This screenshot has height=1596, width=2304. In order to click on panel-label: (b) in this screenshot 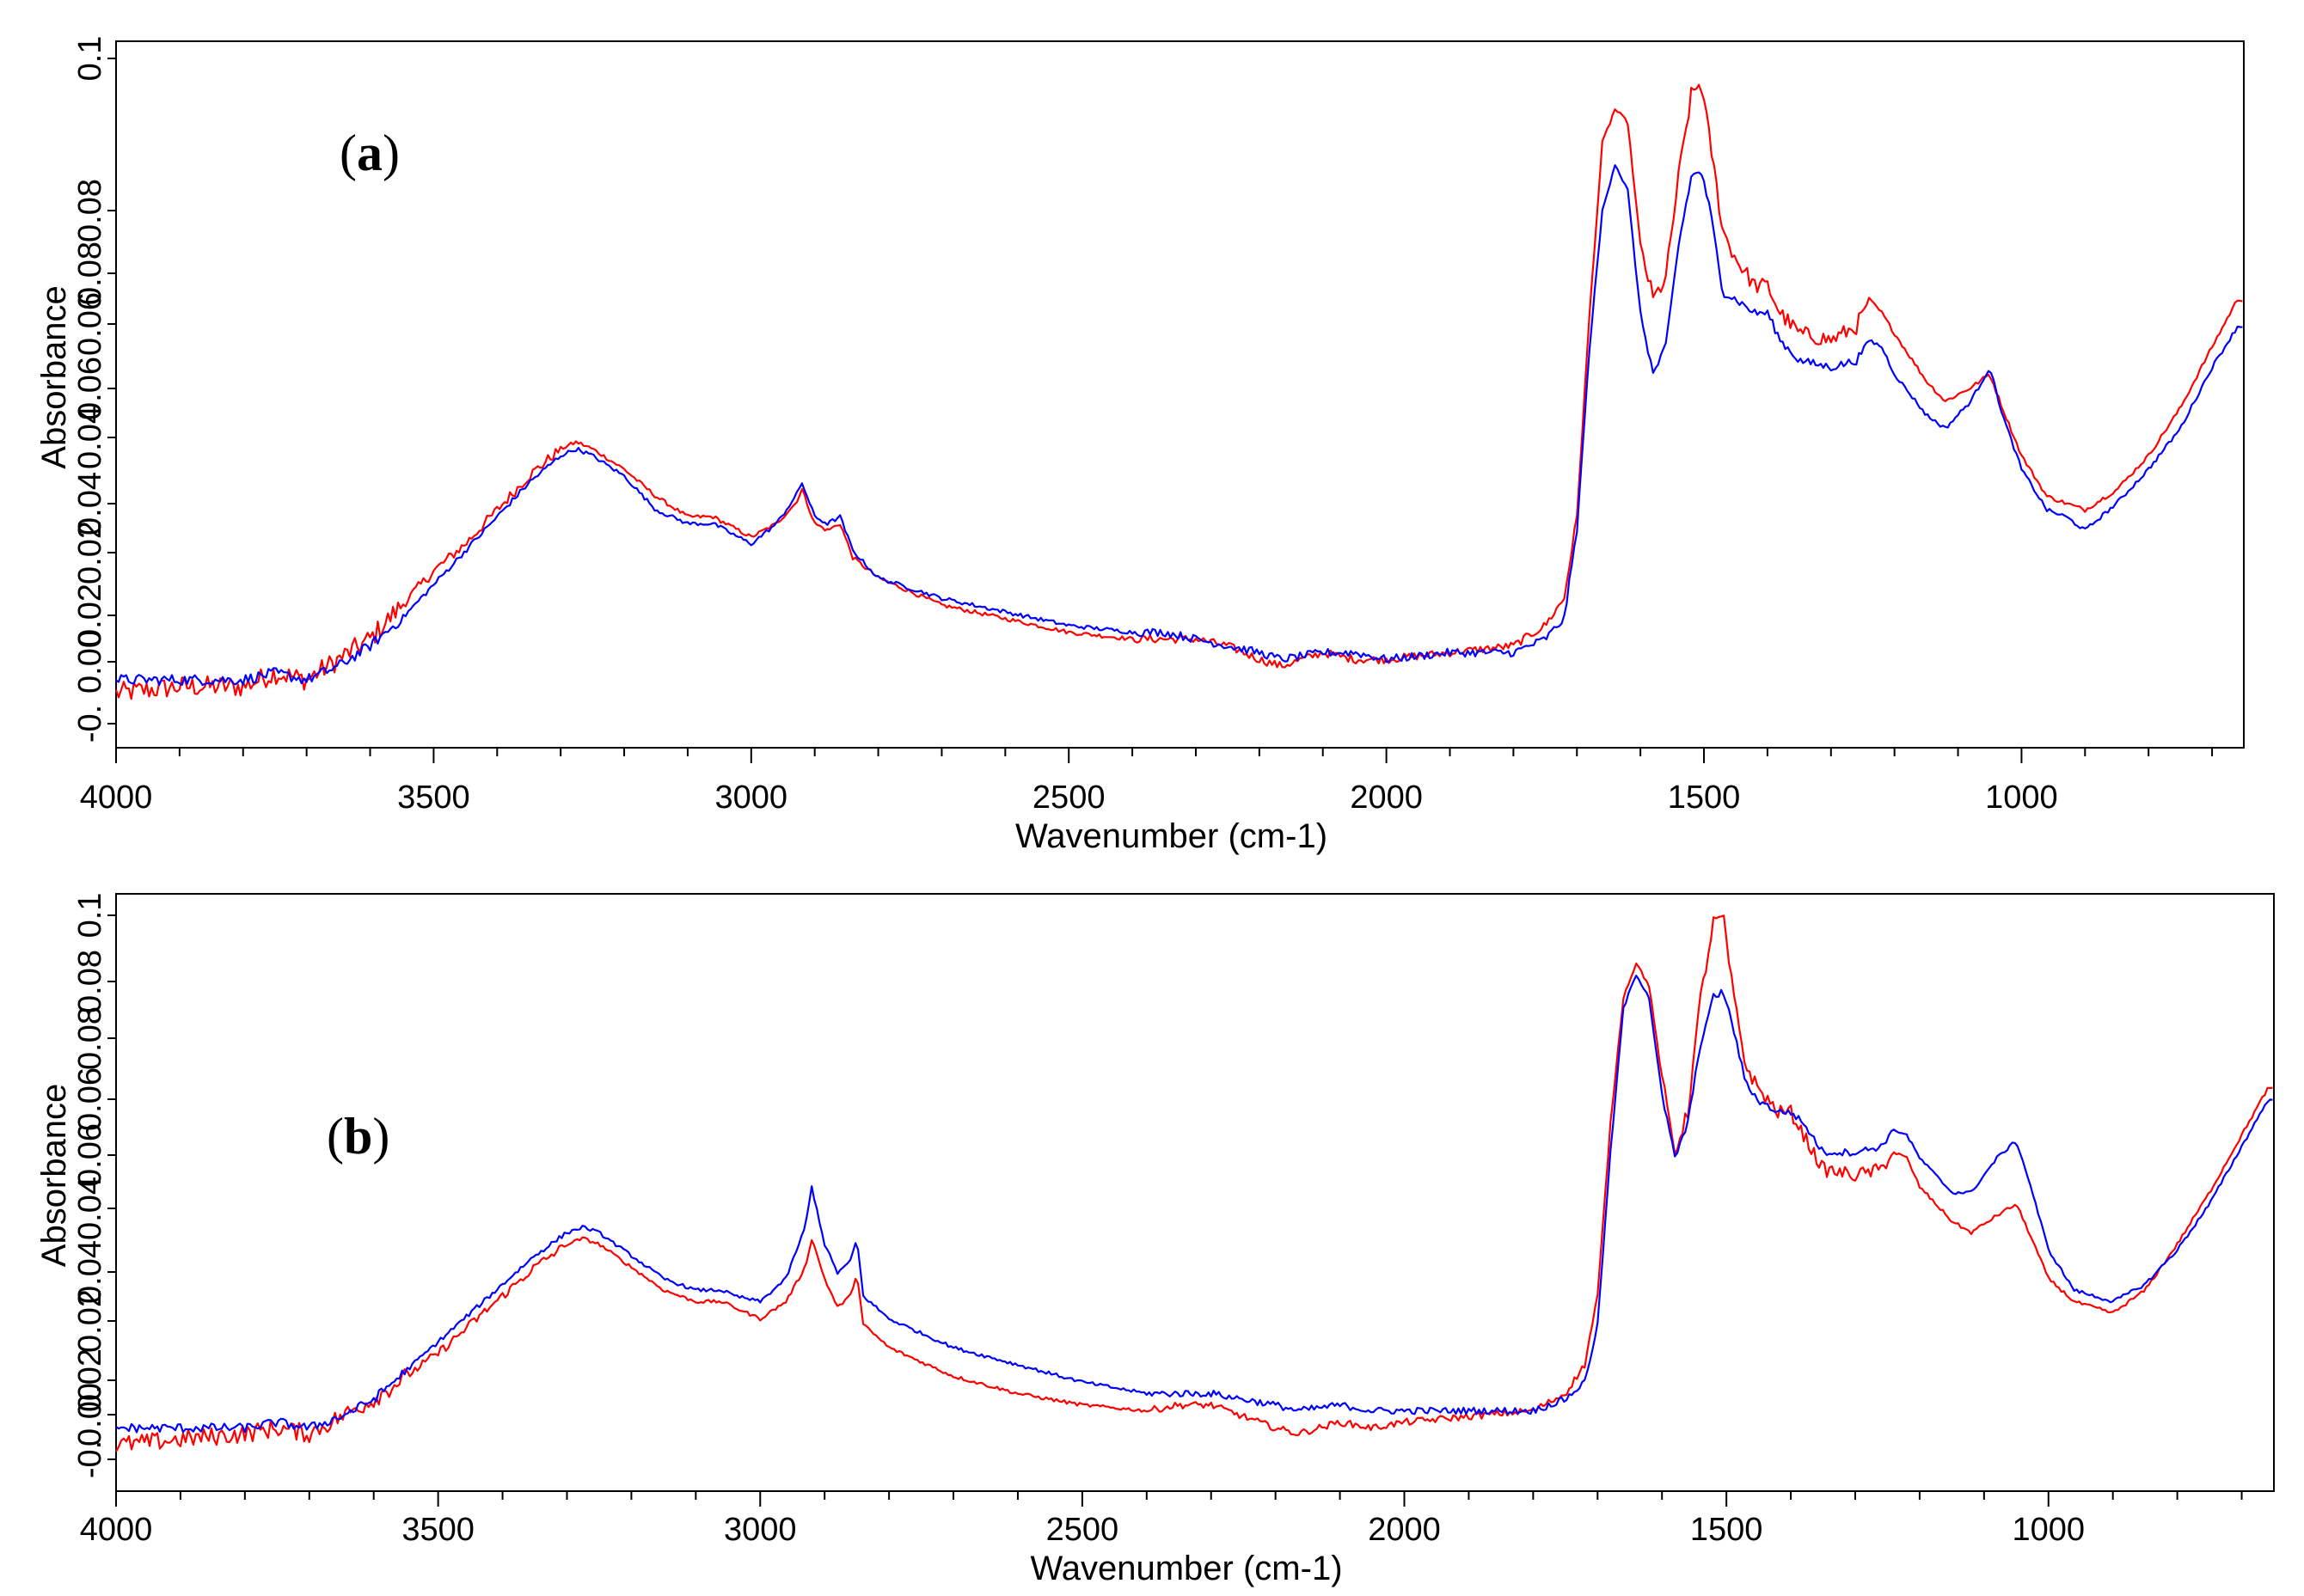, I will do `click(358, 1136)`.